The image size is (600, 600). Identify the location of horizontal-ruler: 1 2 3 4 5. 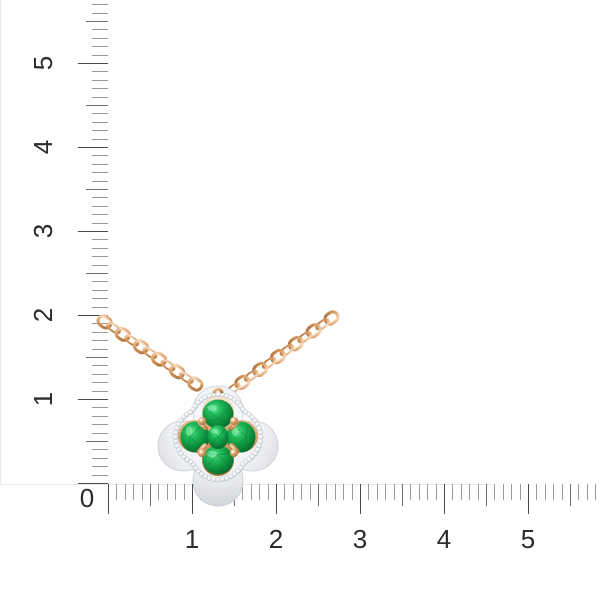
(354, 519).